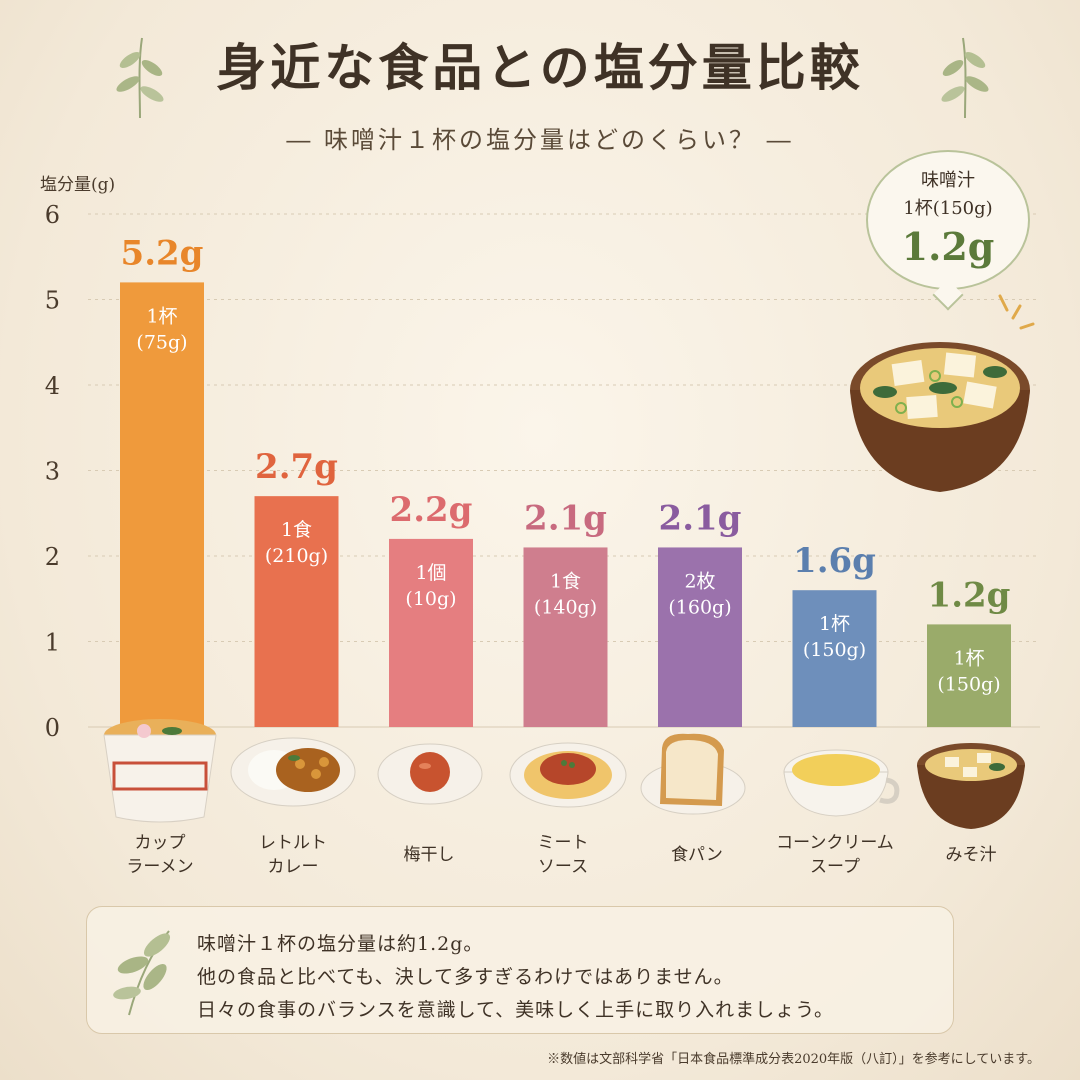 The image size is (1080, 1080). Describe the element at coordinates (52, 643) in the screenshot. I see `y-tick-label: 1` at that location.